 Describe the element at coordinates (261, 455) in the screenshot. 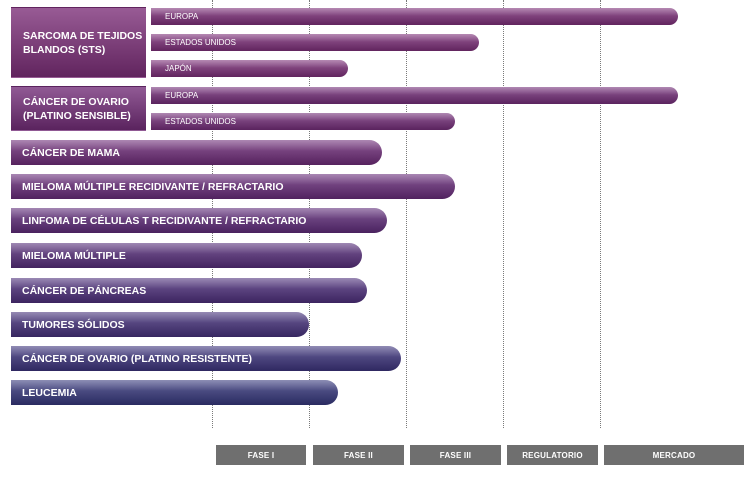

I see `phase-label: FASE I` at that location.